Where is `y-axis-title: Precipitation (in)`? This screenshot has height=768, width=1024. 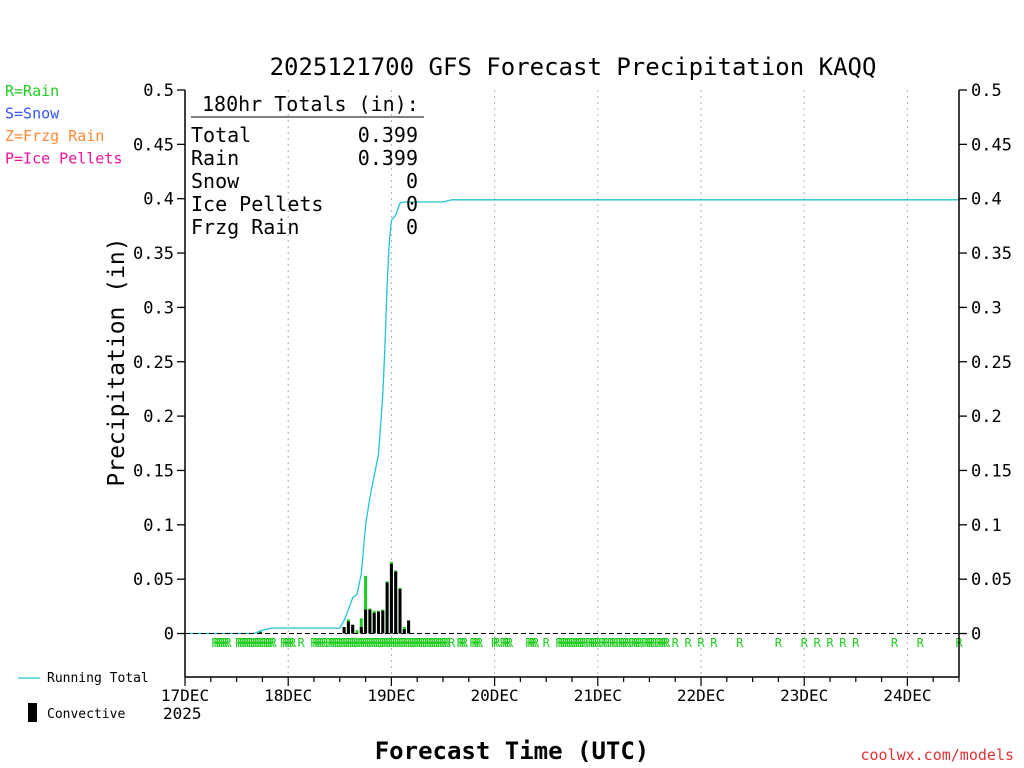
y-axis-title: Precipitation (in) is located at coordinates (117, 361).